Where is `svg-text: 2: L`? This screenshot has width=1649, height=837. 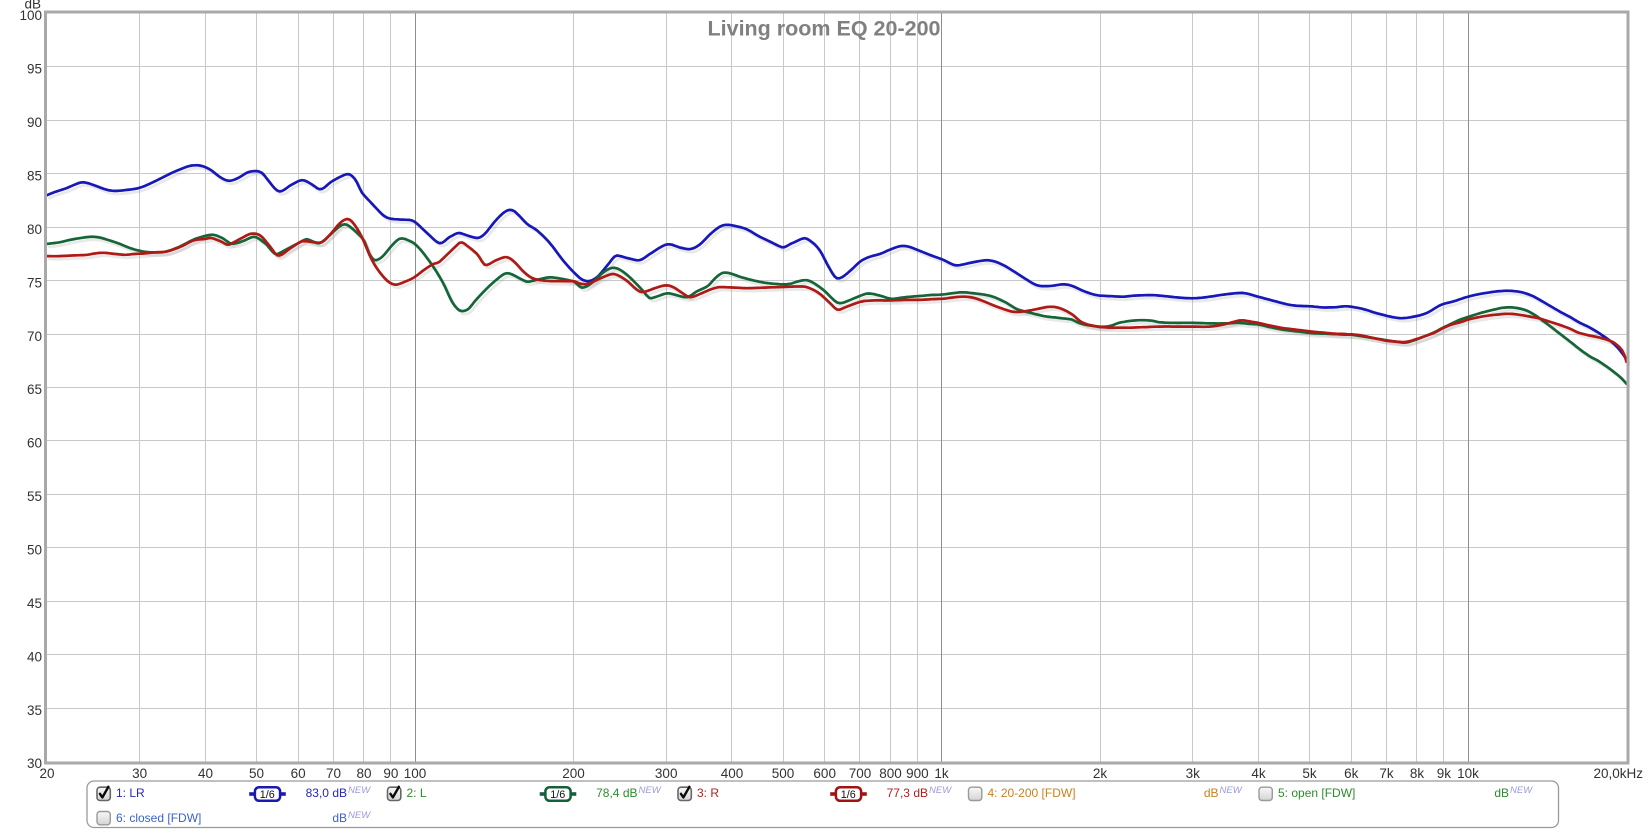
svg-text: 2: L is located at coordinates (417, 793).